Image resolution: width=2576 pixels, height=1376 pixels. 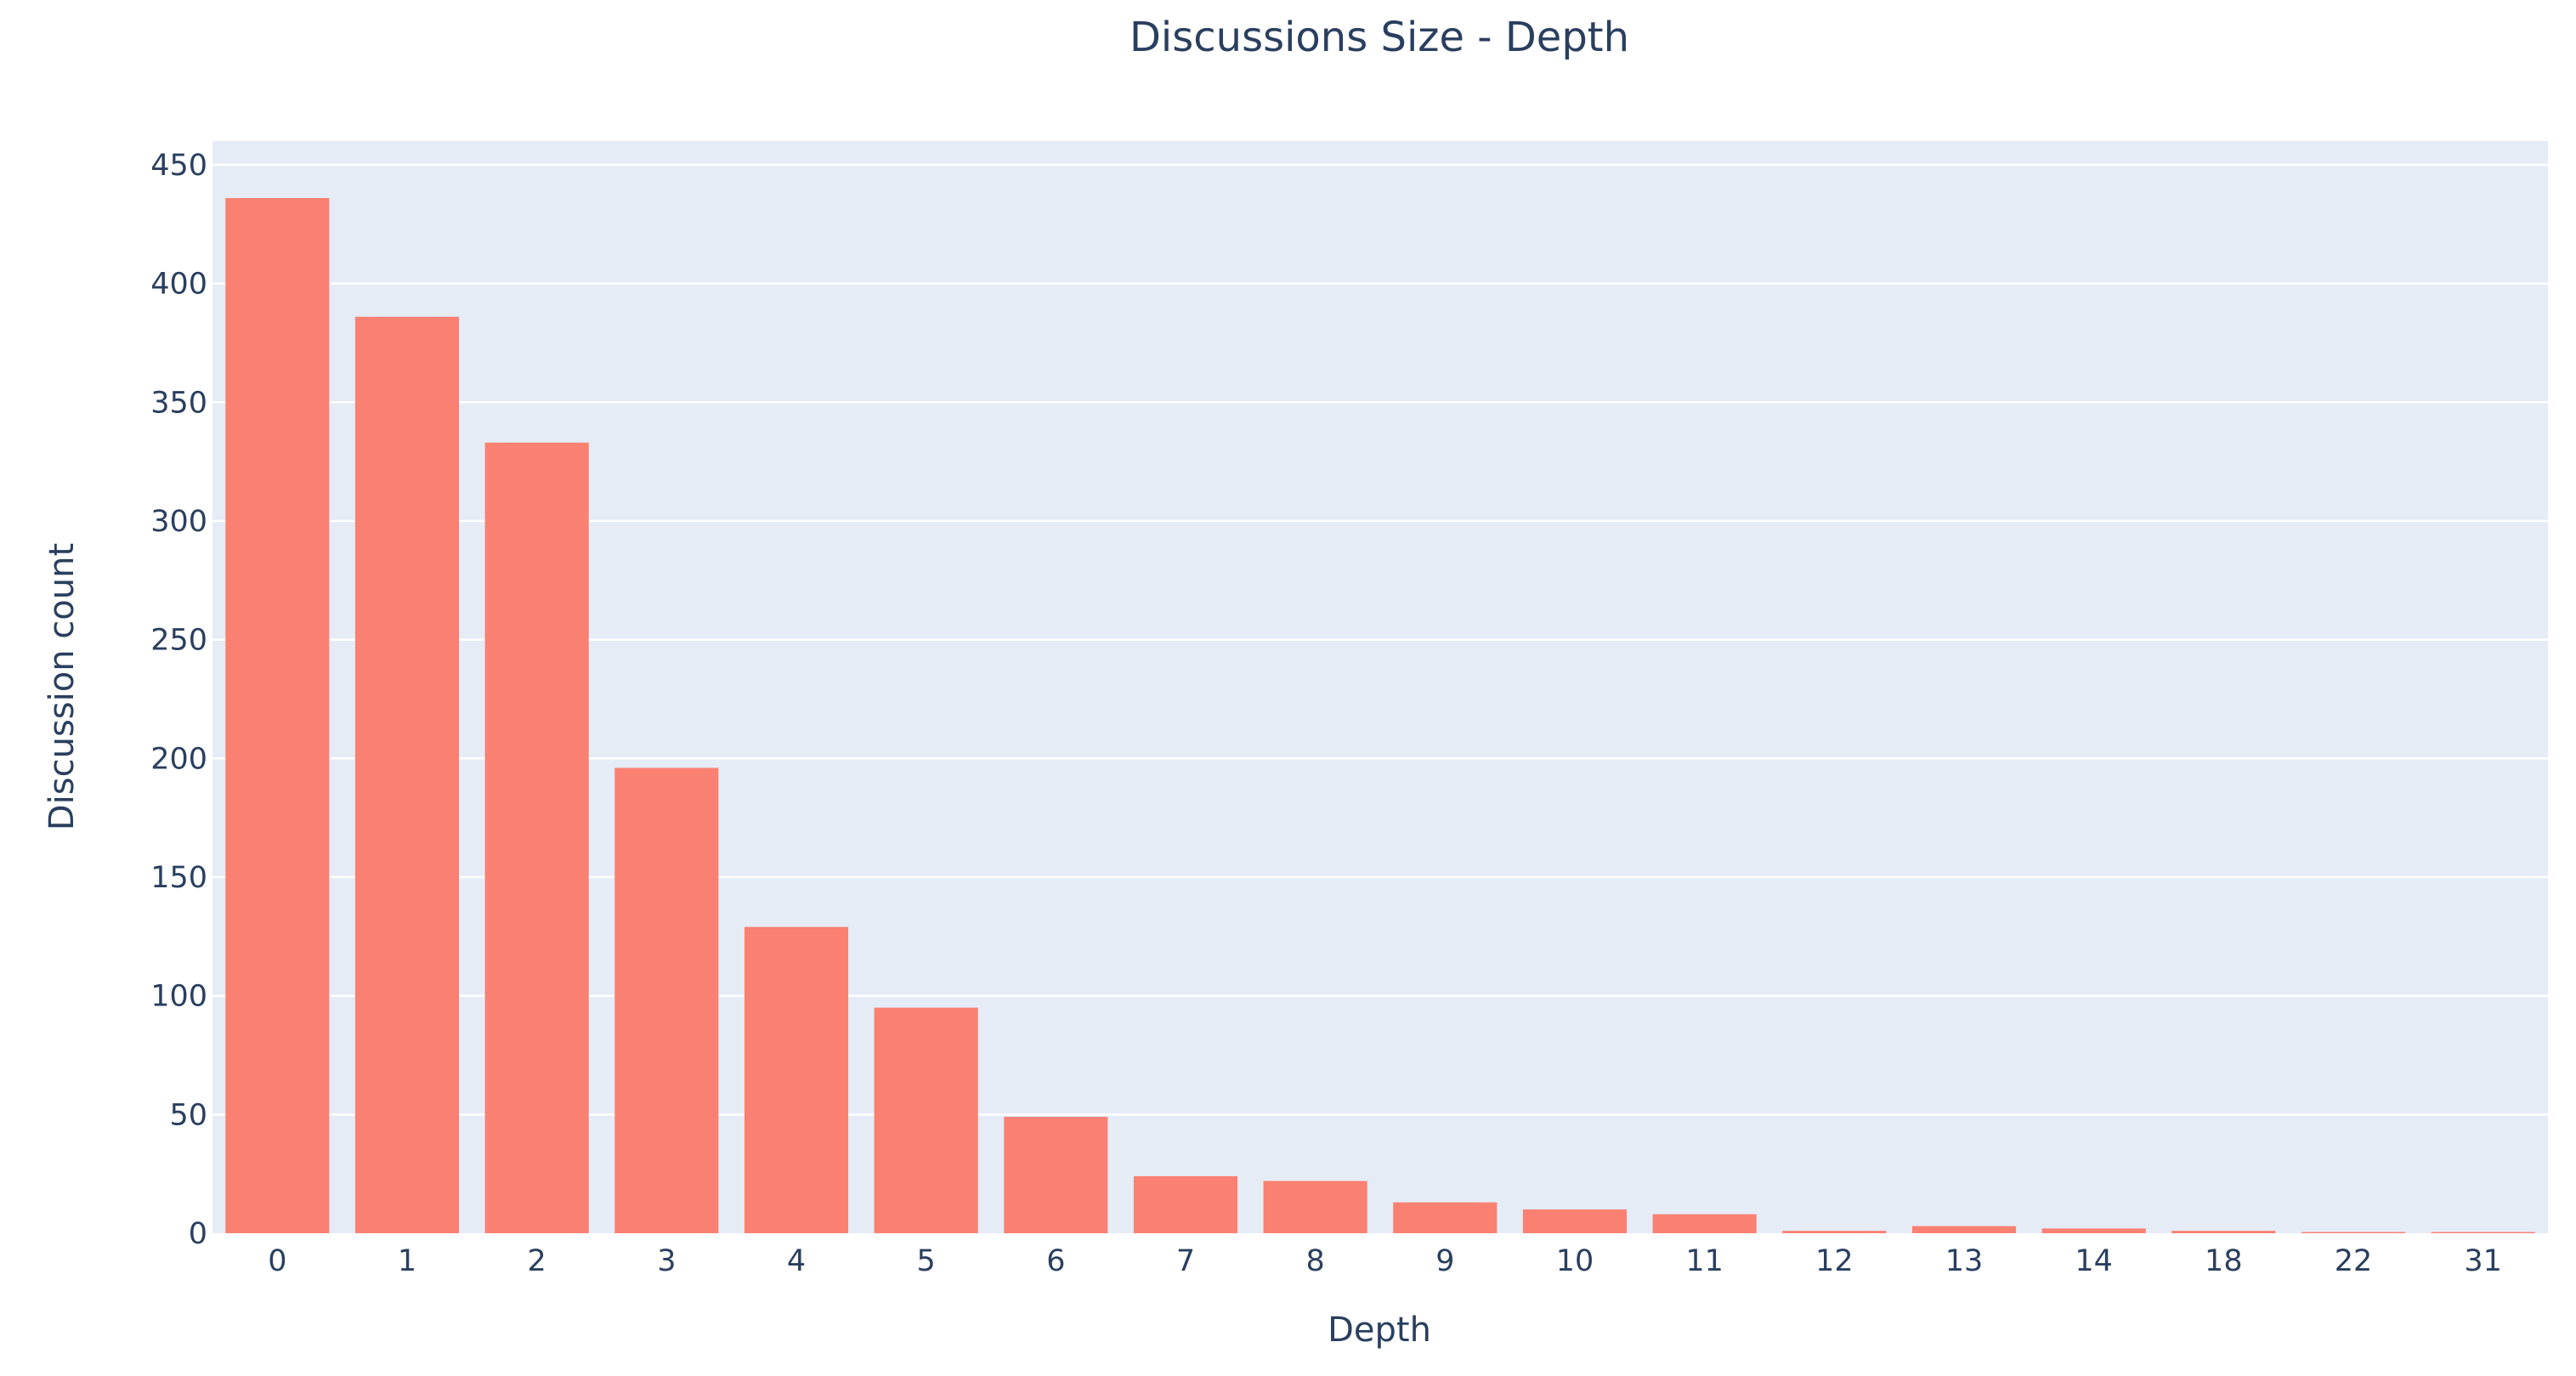 What do you see at coordinates (407, 1261) in the screenshot?
I see `x-tick-label: 1` at bounding box center [407, 1261].